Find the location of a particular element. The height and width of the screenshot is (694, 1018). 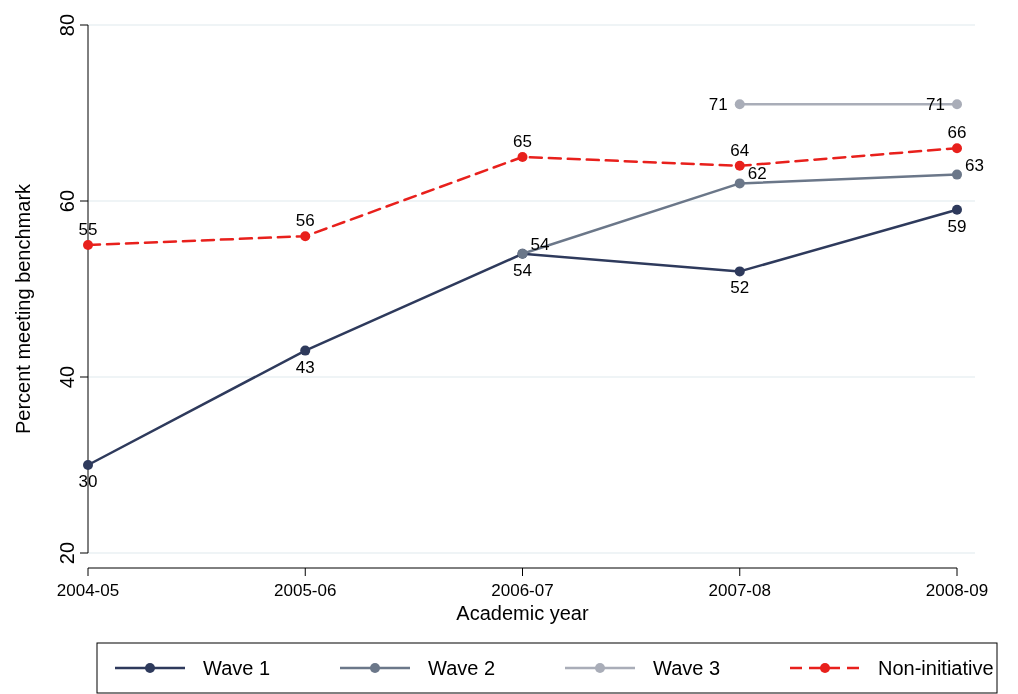

legend-label: Wave 3 is located at coordinates (687, 668).